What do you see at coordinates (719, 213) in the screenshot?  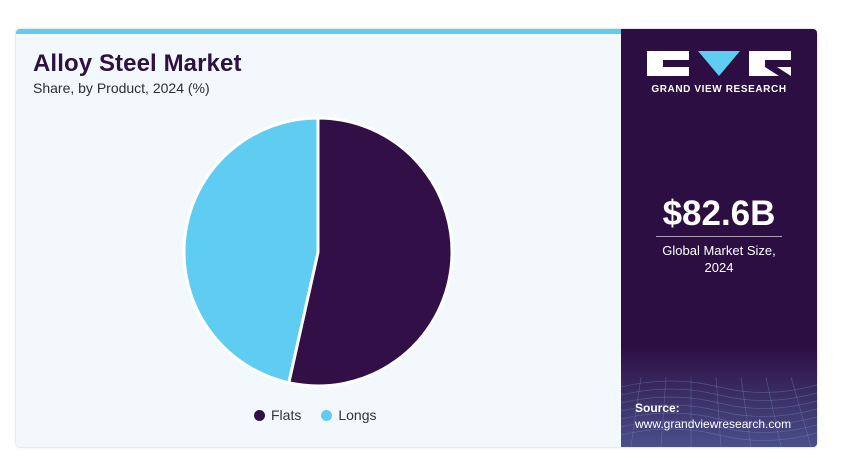 I see `market-size-value: $82.6B` at bounding box center [719, 213].